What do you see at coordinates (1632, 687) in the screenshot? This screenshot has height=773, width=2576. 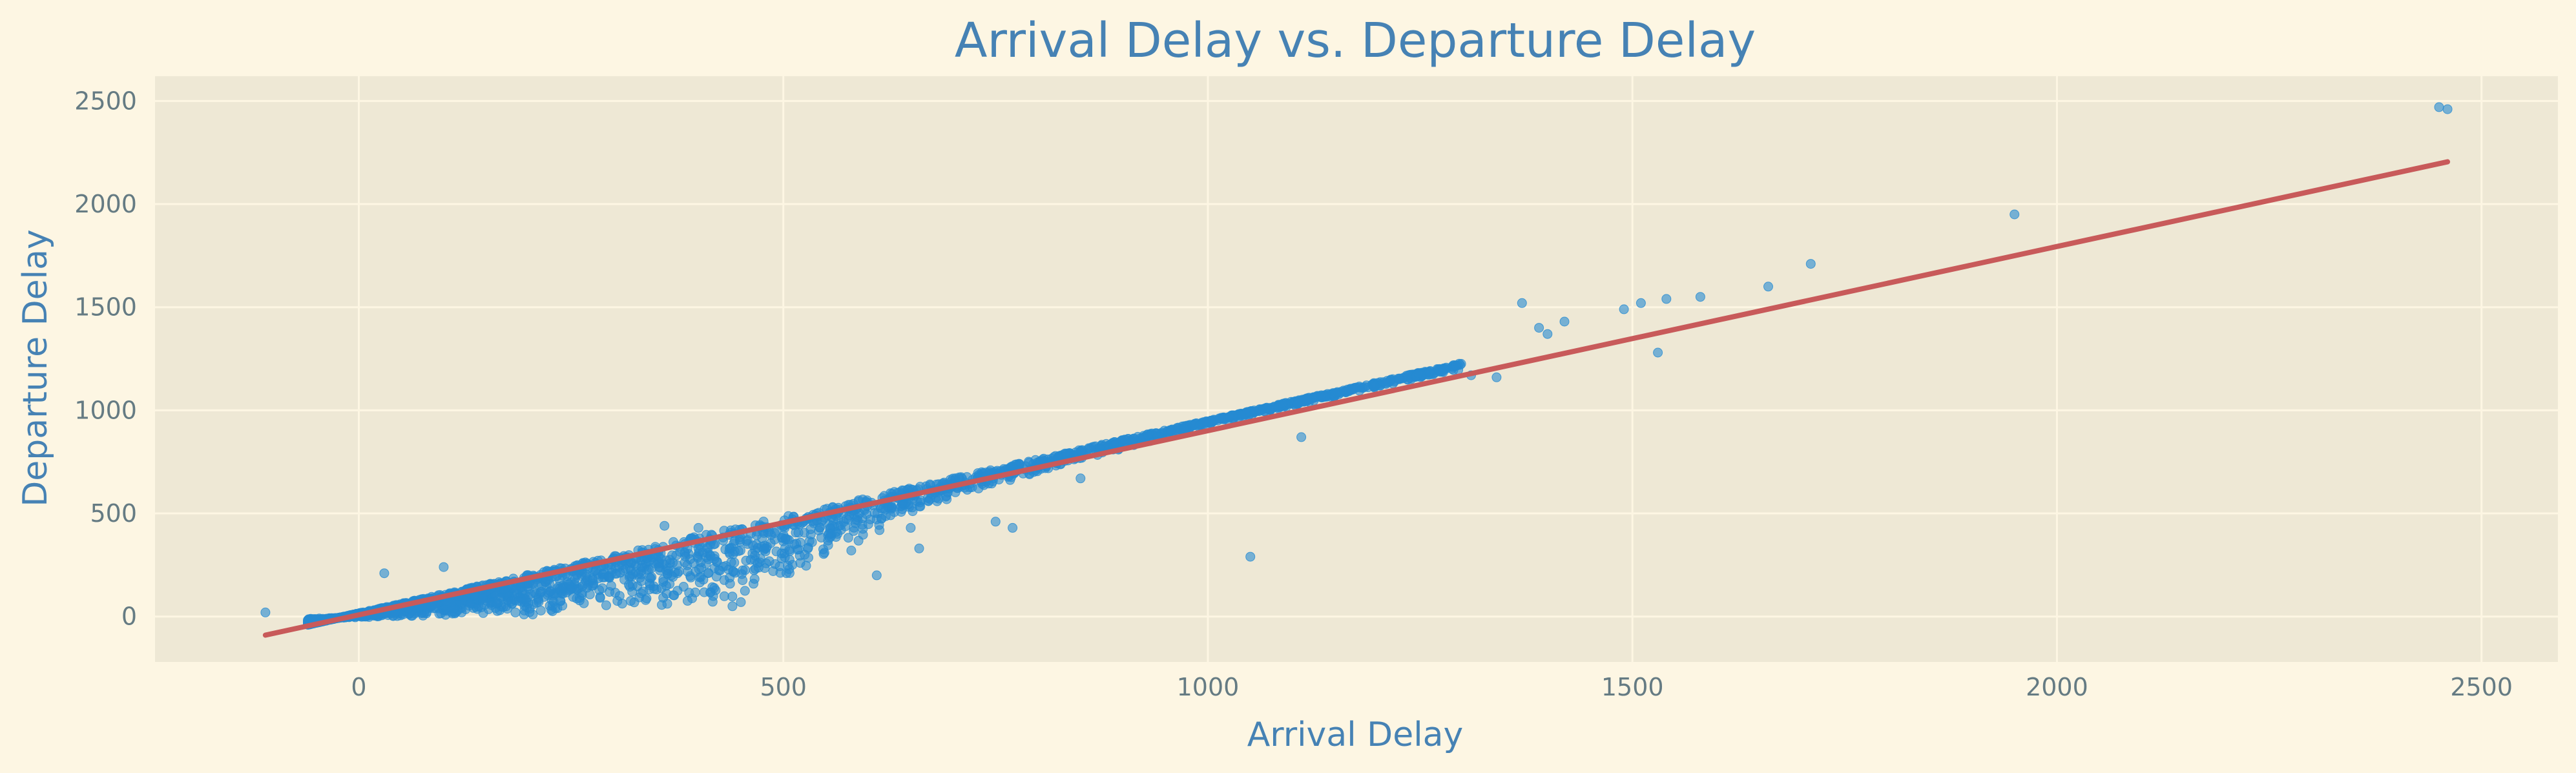 I see `x-tick-label: 1500` at bounding box center [1632, 687].